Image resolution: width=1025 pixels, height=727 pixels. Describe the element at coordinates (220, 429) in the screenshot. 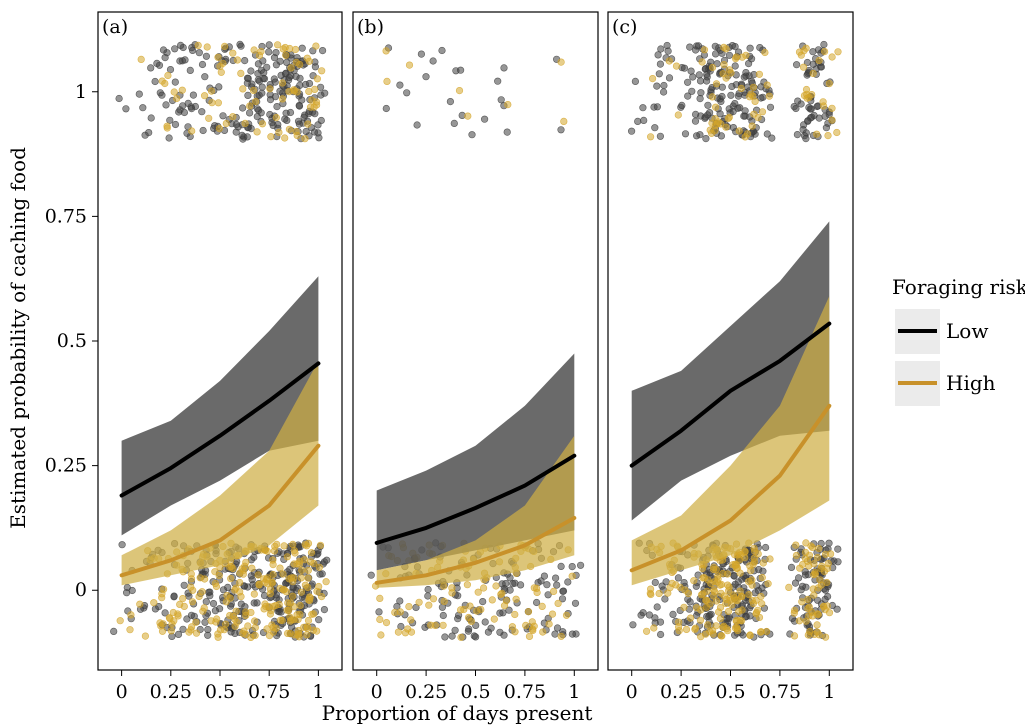

I see `fit-line-low` at that location.